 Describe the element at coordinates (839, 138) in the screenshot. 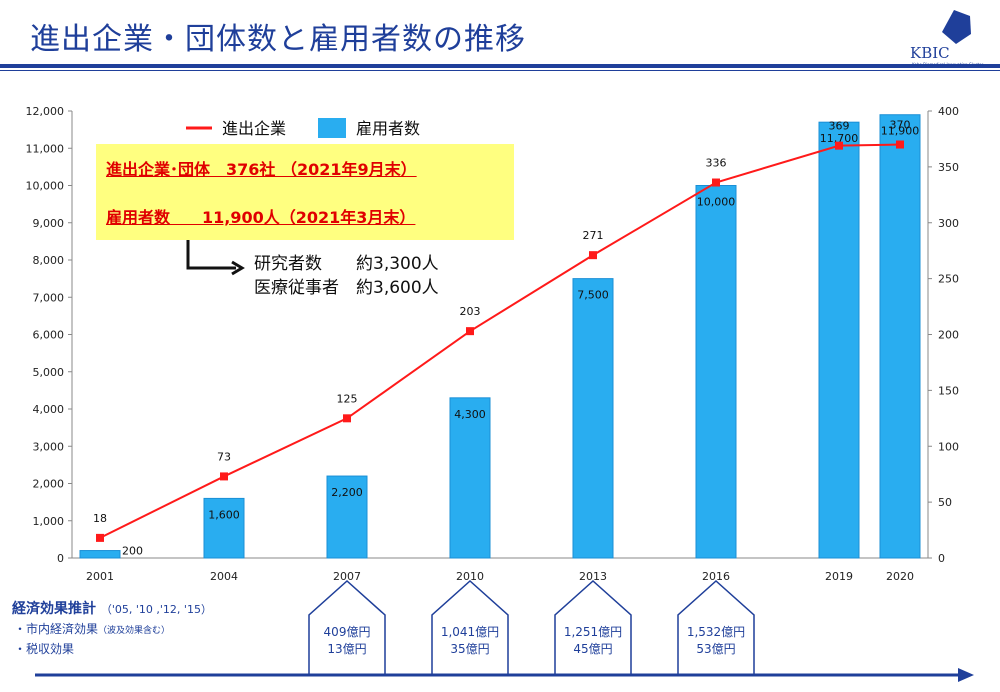

I see `bar-data-label: 11,700` at that location.